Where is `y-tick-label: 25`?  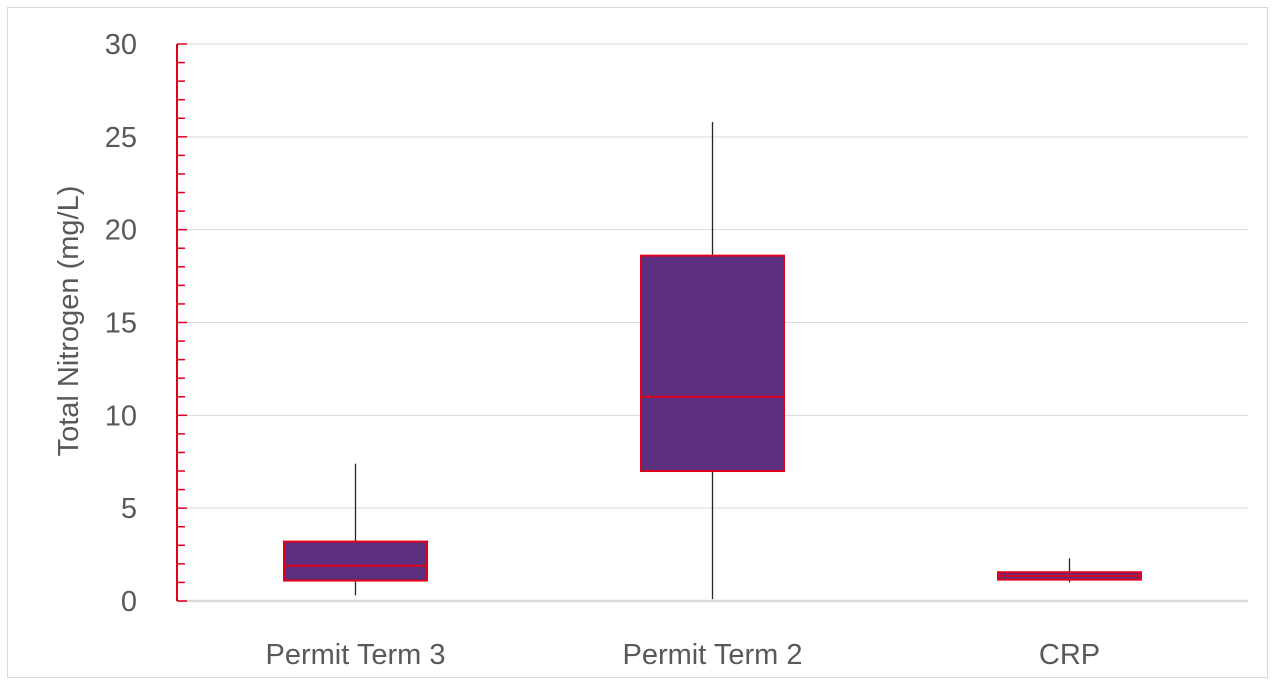 y-tick-label: 25 is located at coordinates (121, 138).